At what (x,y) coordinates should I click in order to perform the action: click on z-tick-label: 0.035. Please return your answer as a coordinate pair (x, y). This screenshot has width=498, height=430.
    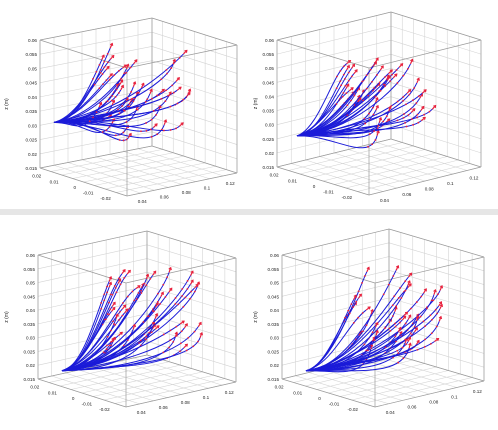
    Looking at the image, I should click on (30, 324).